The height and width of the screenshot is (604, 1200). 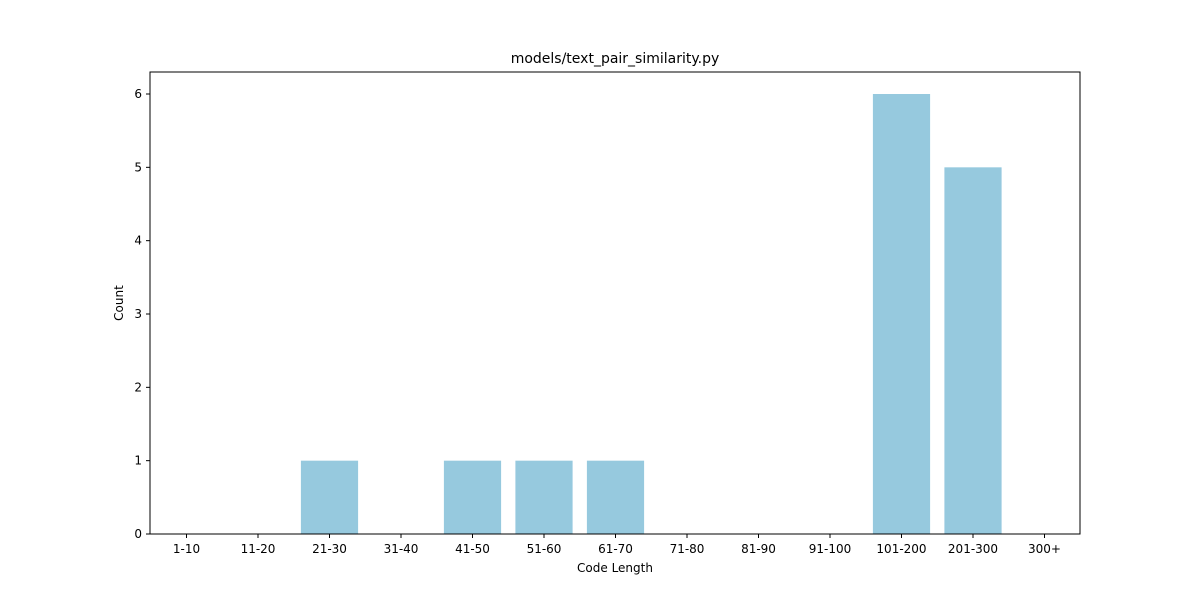 What do you see at coordinates (186, 549) in the screenshot?
I see `x-tick-label: 1-10` at bounding box center [186, 549].